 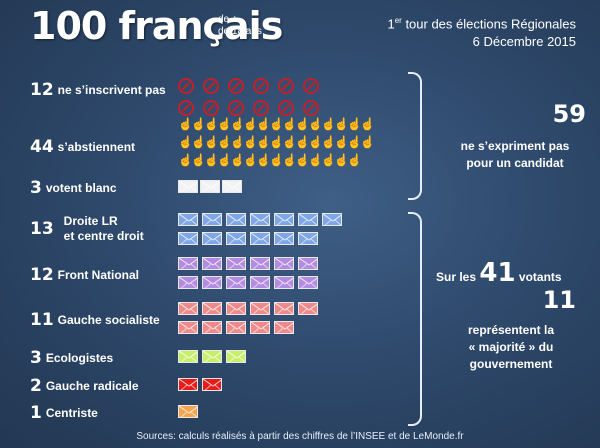 I want to click on brace-non-expressed, so click(x=415, y=136).